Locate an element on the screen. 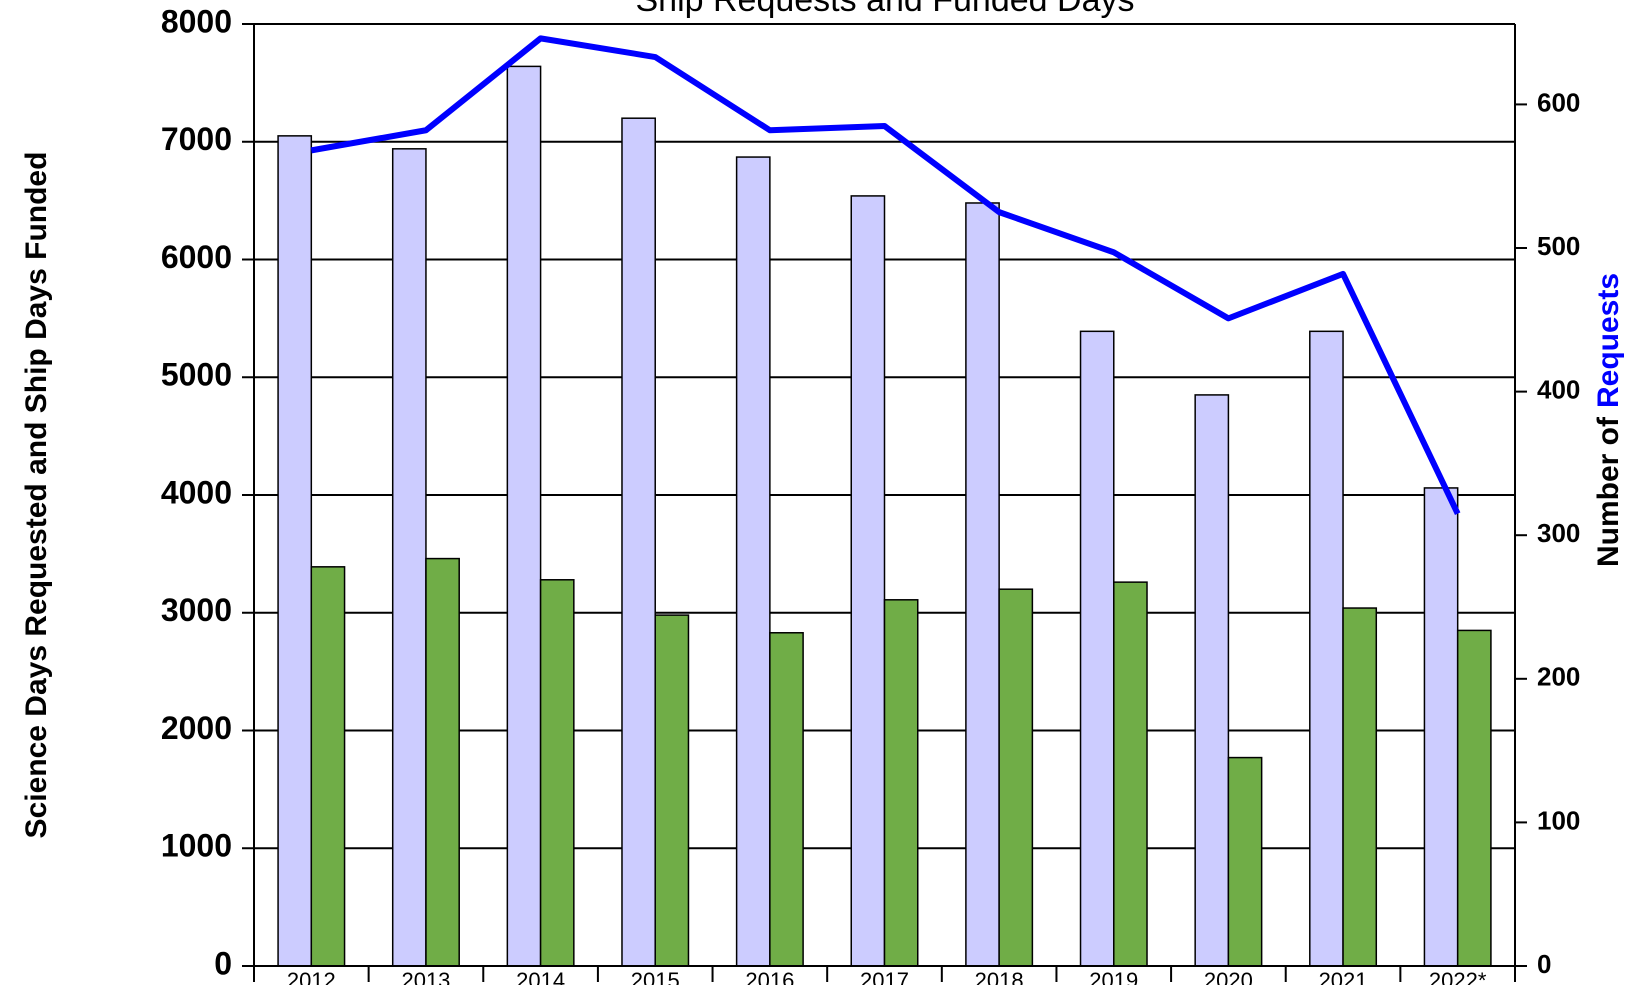 Image resolution: width=1643 pixels, height=985 pixels. y-tick-label: 1000 is located at coordinates (196, 846).